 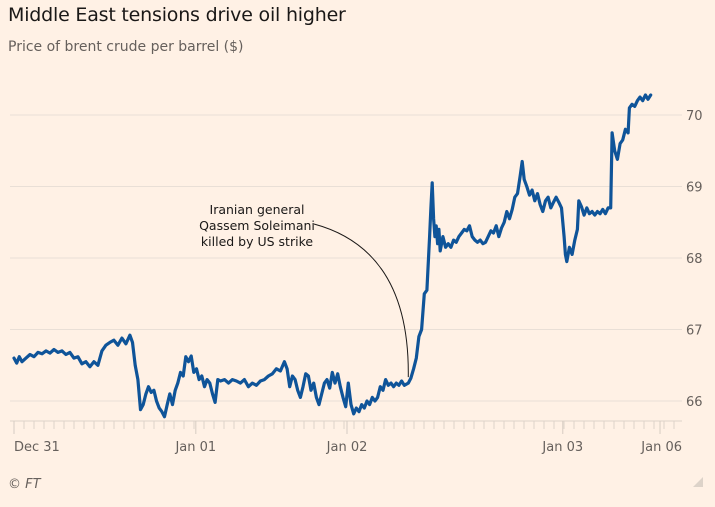 What do you see at coordinates (346, 437) in the screenshot?
I see `x-axis: Dec 31 Jan 01 Jan 02 Jan 03 Jan 06` at bounding box center [346, 437].